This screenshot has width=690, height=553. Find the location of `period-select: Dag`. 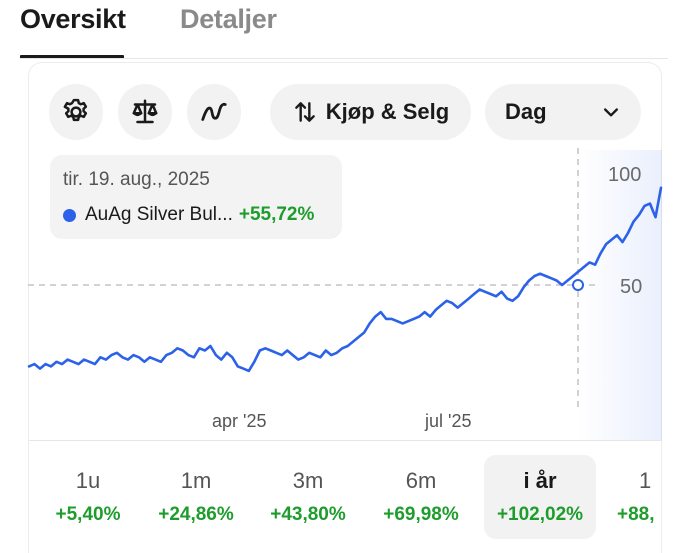

period-select: Dag is located at coordinates (563, 112).